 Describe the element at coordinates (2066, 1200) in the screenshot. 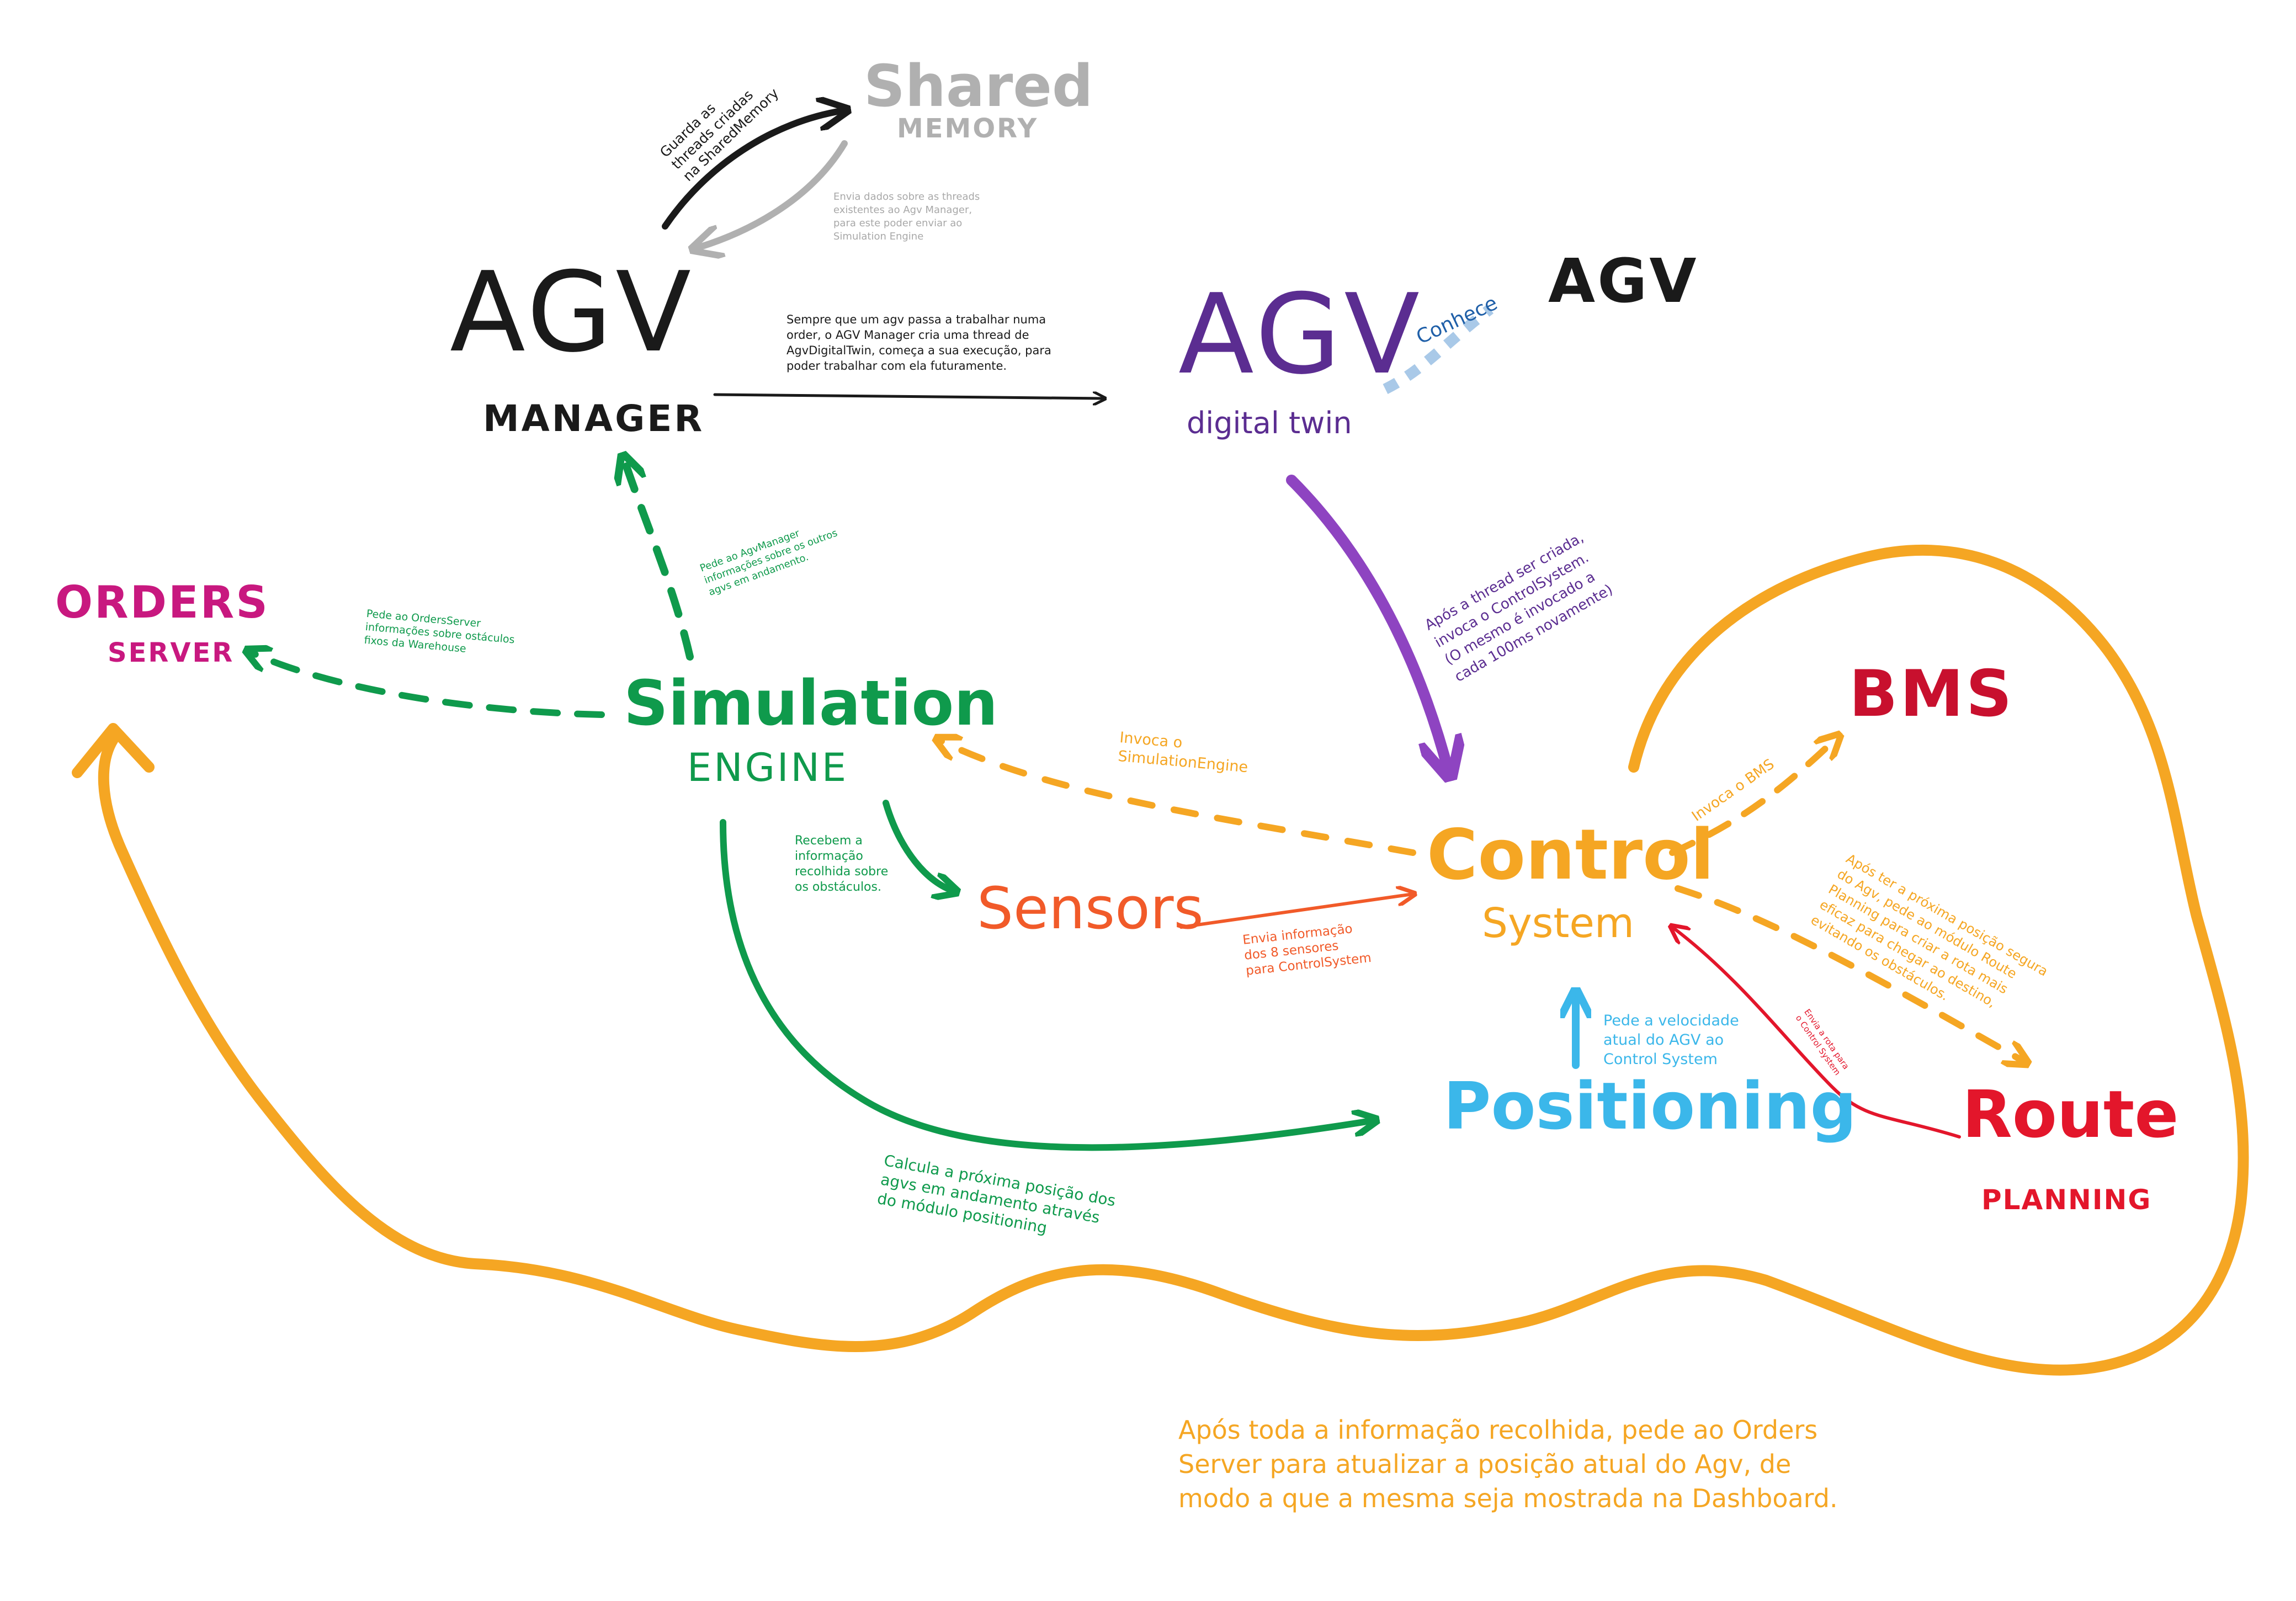

I see `route-planning-subtitle: PLANNING` at that location.